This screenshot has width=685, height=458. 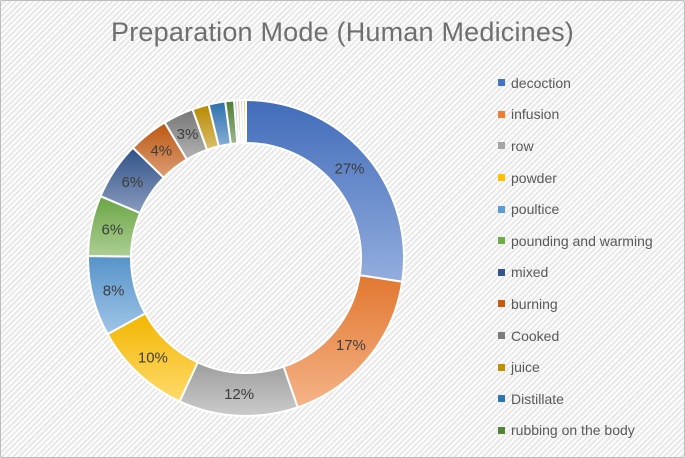 I want to click on legend-label: poultice, so click(x=535, y=209).